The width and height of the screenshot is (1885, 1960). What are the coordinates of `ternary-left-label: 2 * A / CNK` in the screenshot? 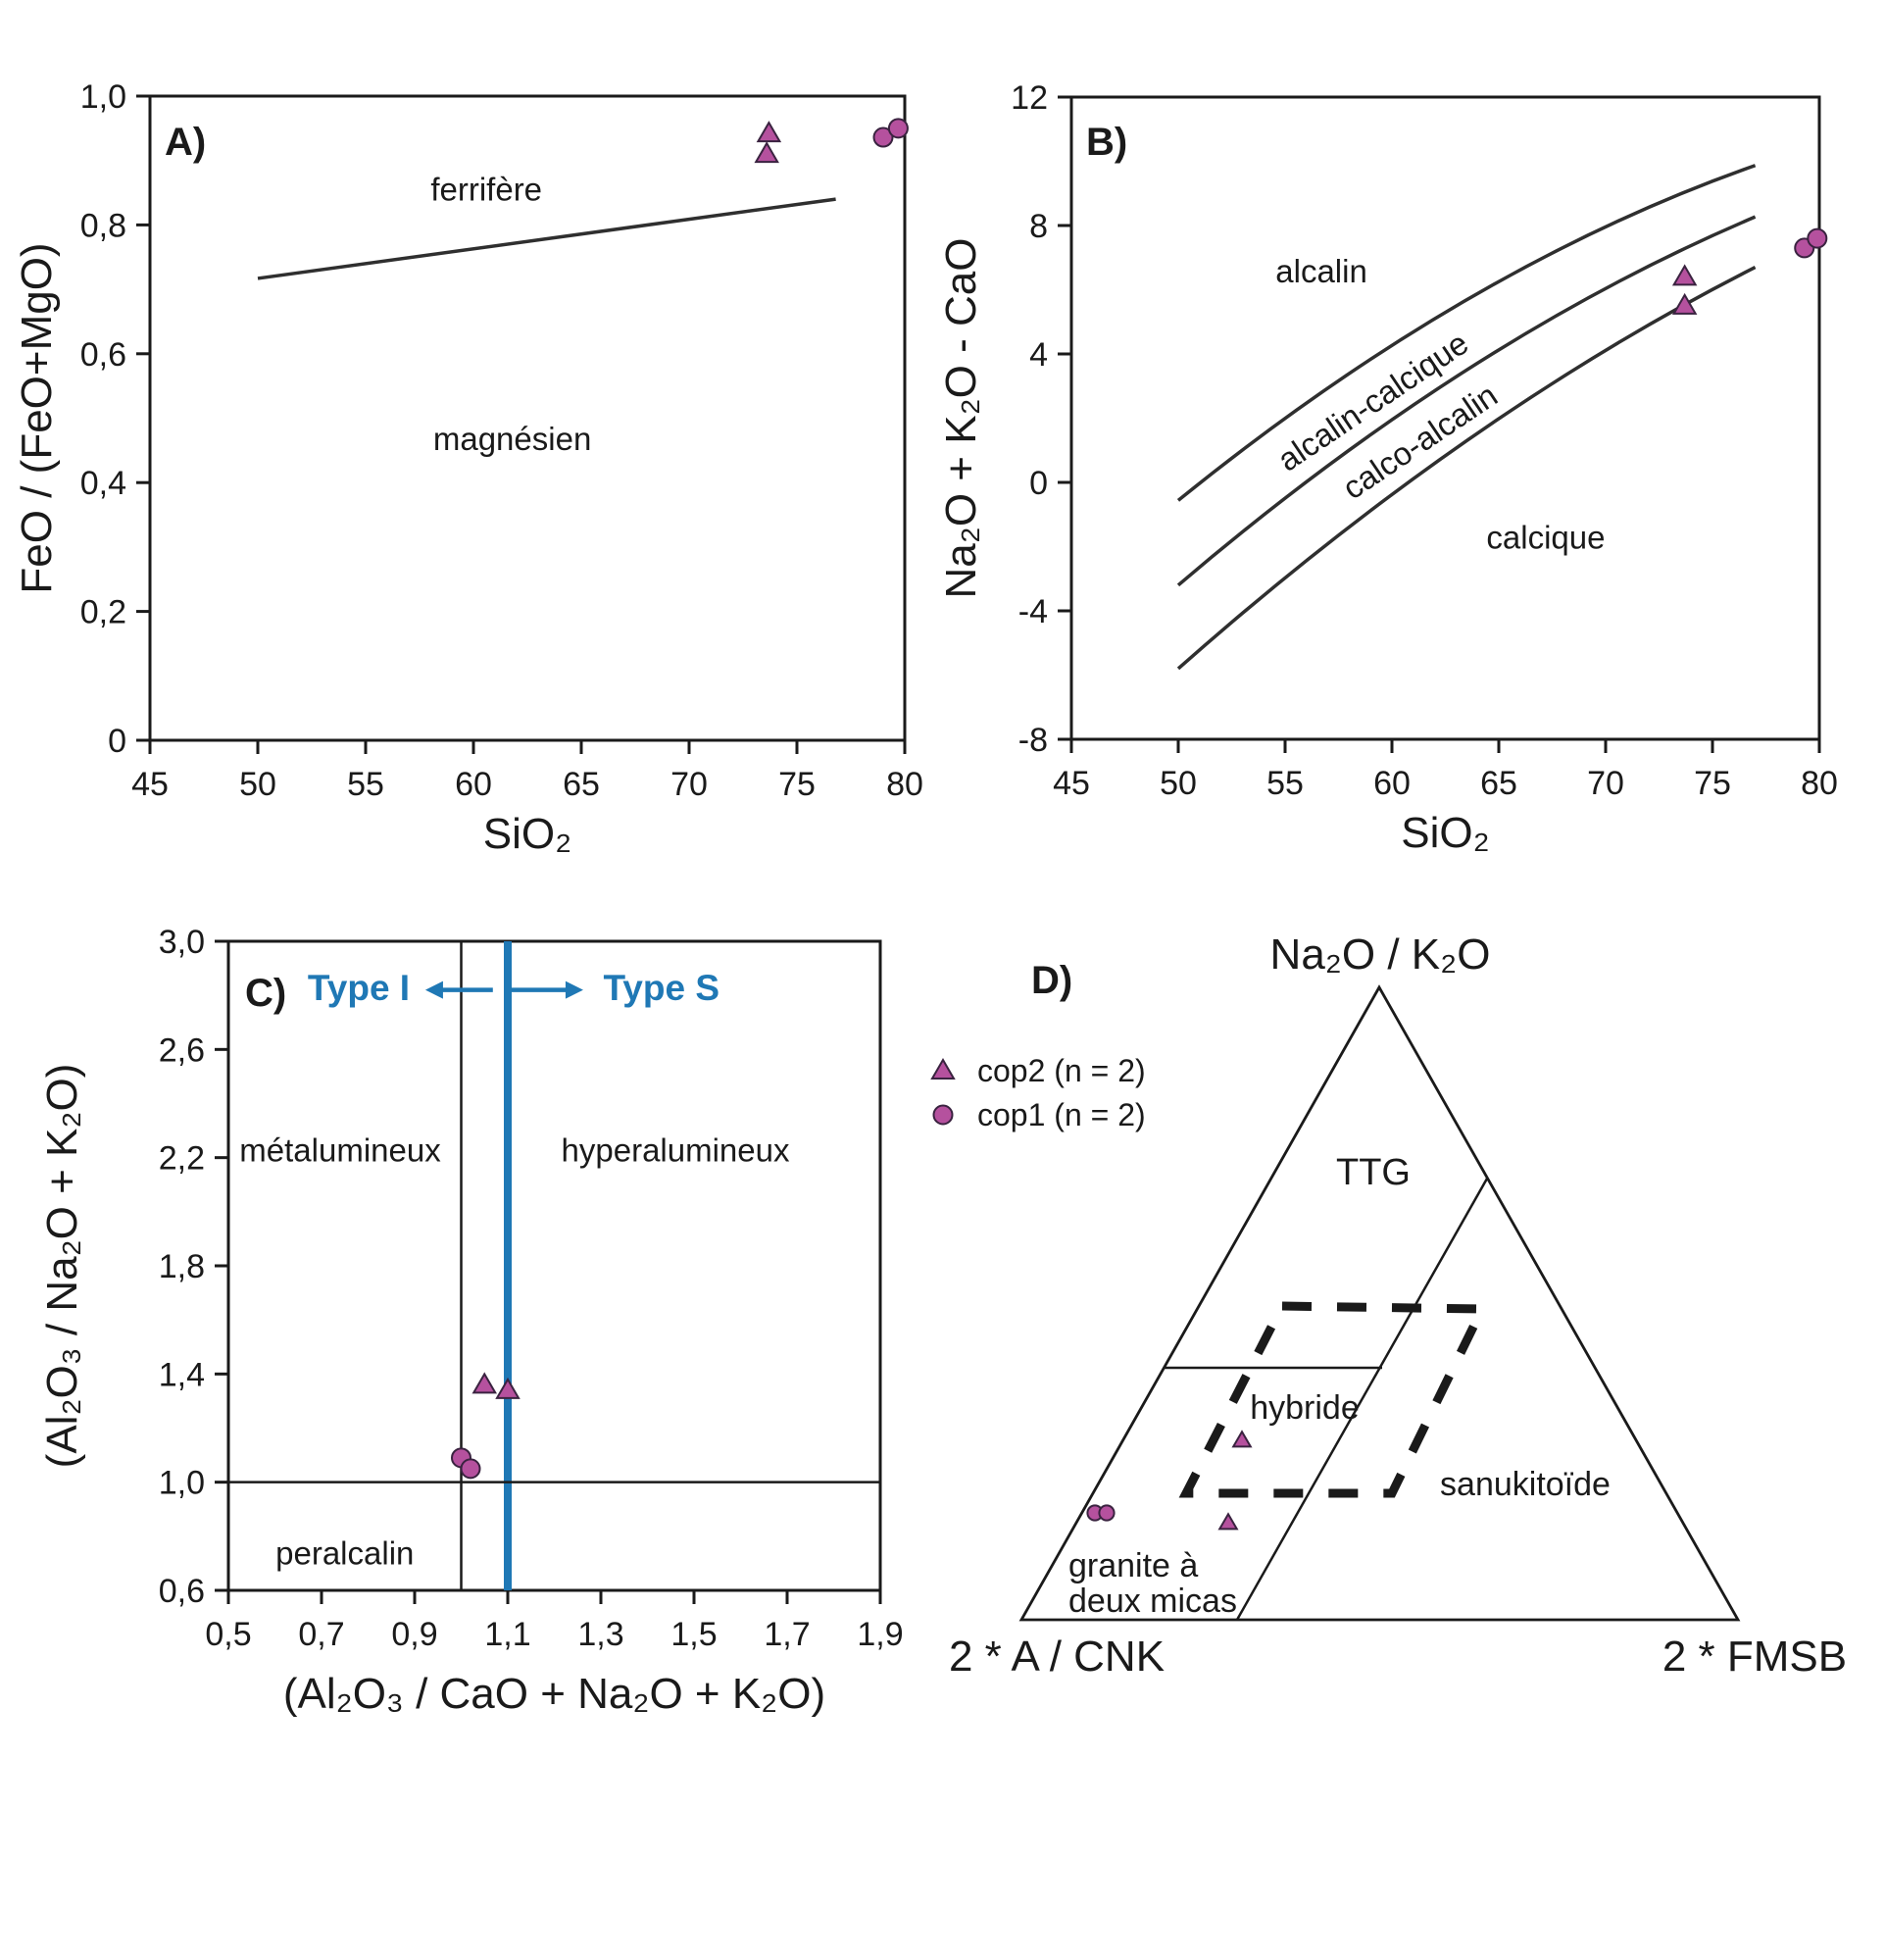 It's located at (1057, 1657).